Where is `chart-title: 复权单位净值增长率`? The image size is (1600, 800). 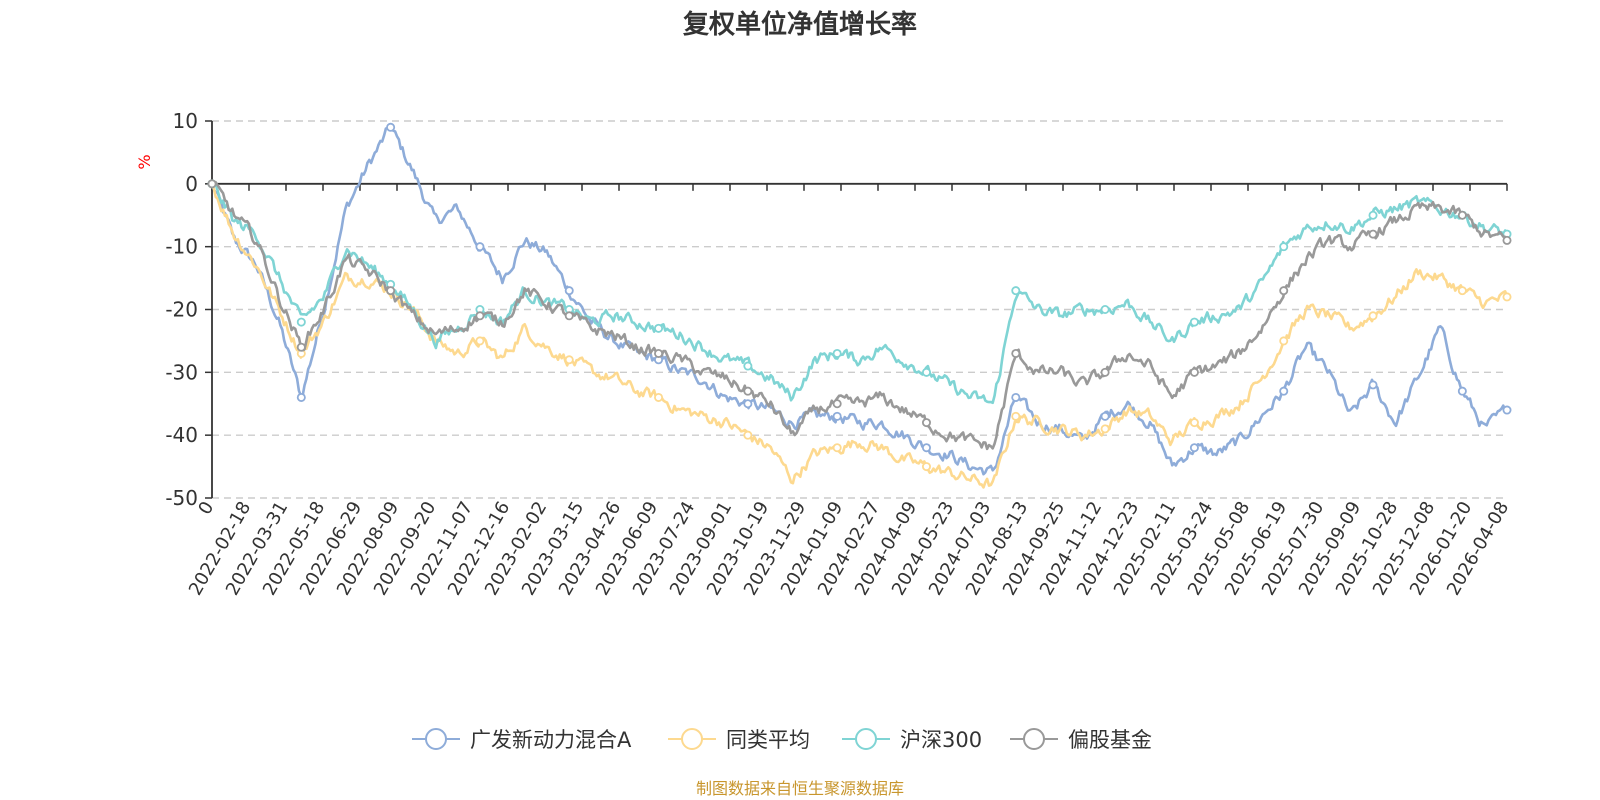
chart-title: 复权单位净值增长率 is located at coordinates (800, 24).